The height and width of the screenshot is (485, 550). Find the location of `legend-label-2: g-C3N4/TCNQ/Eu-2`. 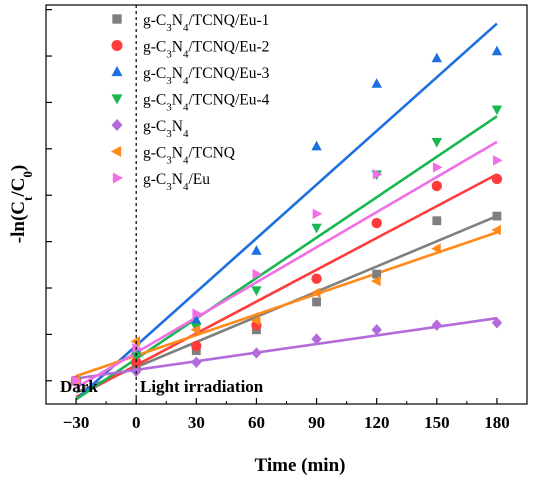

legend-label-2: g-C3N4/TCNQ/Eu-2 is located at coordinates (206, 50).